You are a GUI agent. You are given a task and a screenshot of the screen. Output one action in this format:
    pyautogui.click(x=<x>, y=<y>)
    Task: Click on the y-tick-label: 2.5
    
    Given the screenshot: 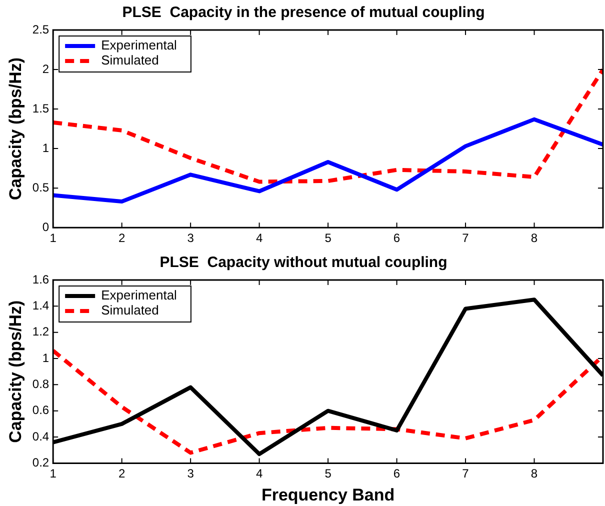 What is the action you would take?
    pyautogui.click(x=41, y=29)
    